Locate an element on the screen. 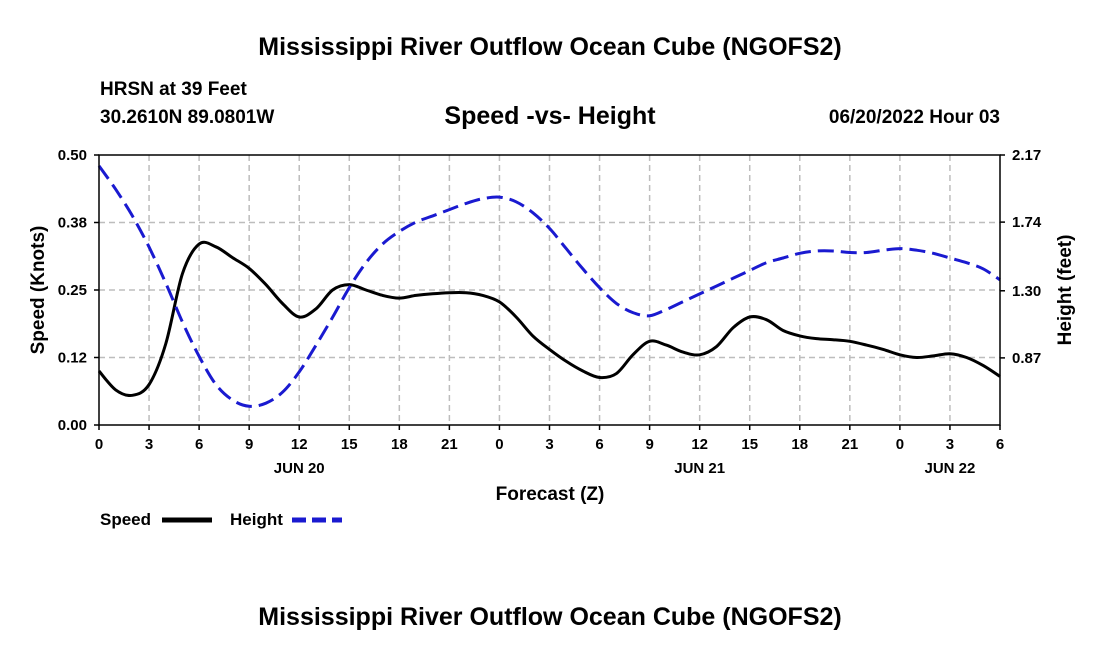 Image resolution: width=1100 pixels, height=650 pixels. station-label: HRSN at 39 Feet is located at coordinates (173, 89).